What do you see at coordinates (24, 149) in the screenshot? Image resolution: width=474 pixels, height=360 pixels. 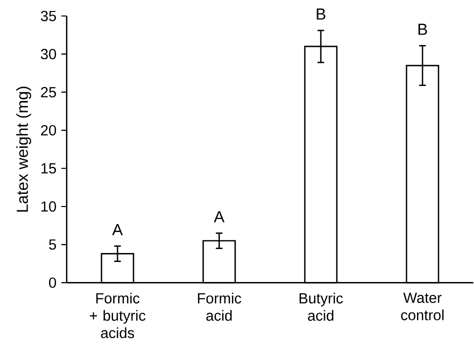 I see `y-axis-title: Latex weight (mg)` at bounding box center [24, 149].